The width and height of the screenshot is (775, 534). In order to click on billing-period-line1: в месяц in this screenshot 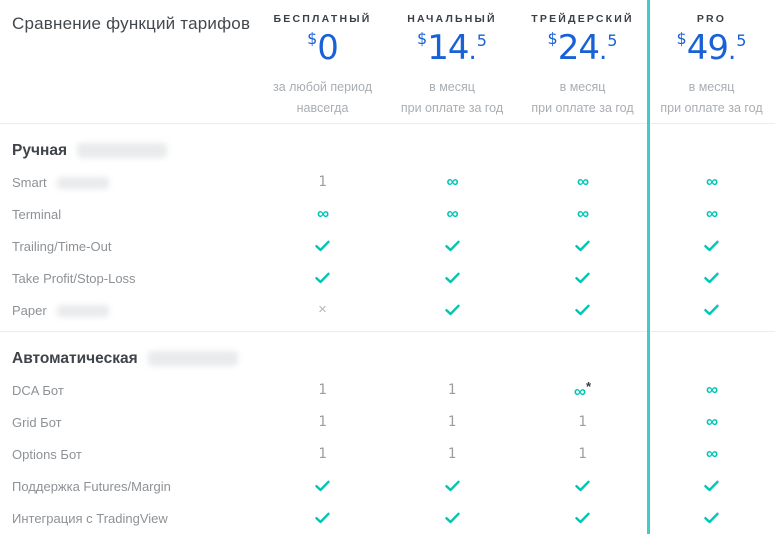, I will do `click(711, 87)`.